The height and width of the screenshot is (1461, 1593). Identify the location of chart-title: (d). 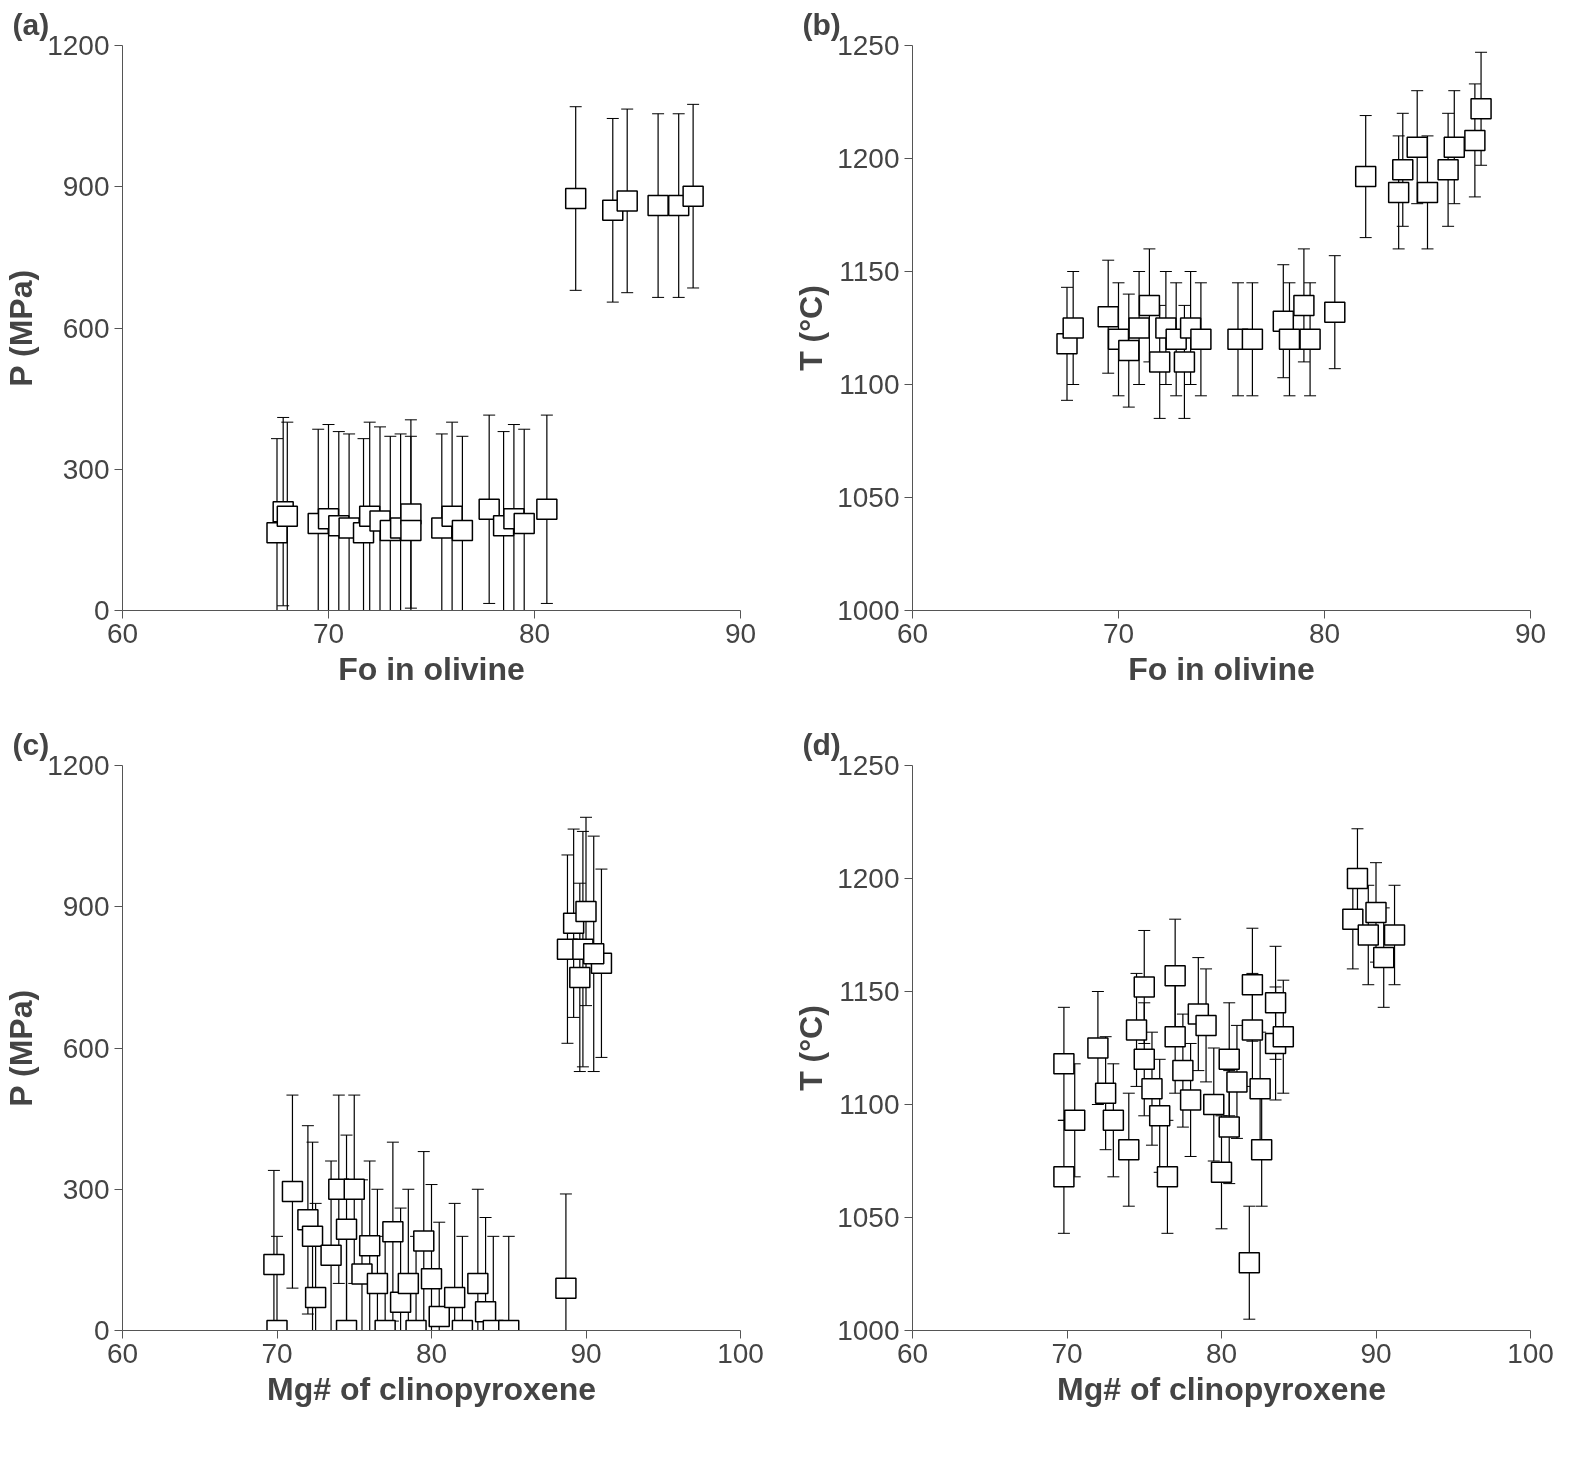
(821, 744).